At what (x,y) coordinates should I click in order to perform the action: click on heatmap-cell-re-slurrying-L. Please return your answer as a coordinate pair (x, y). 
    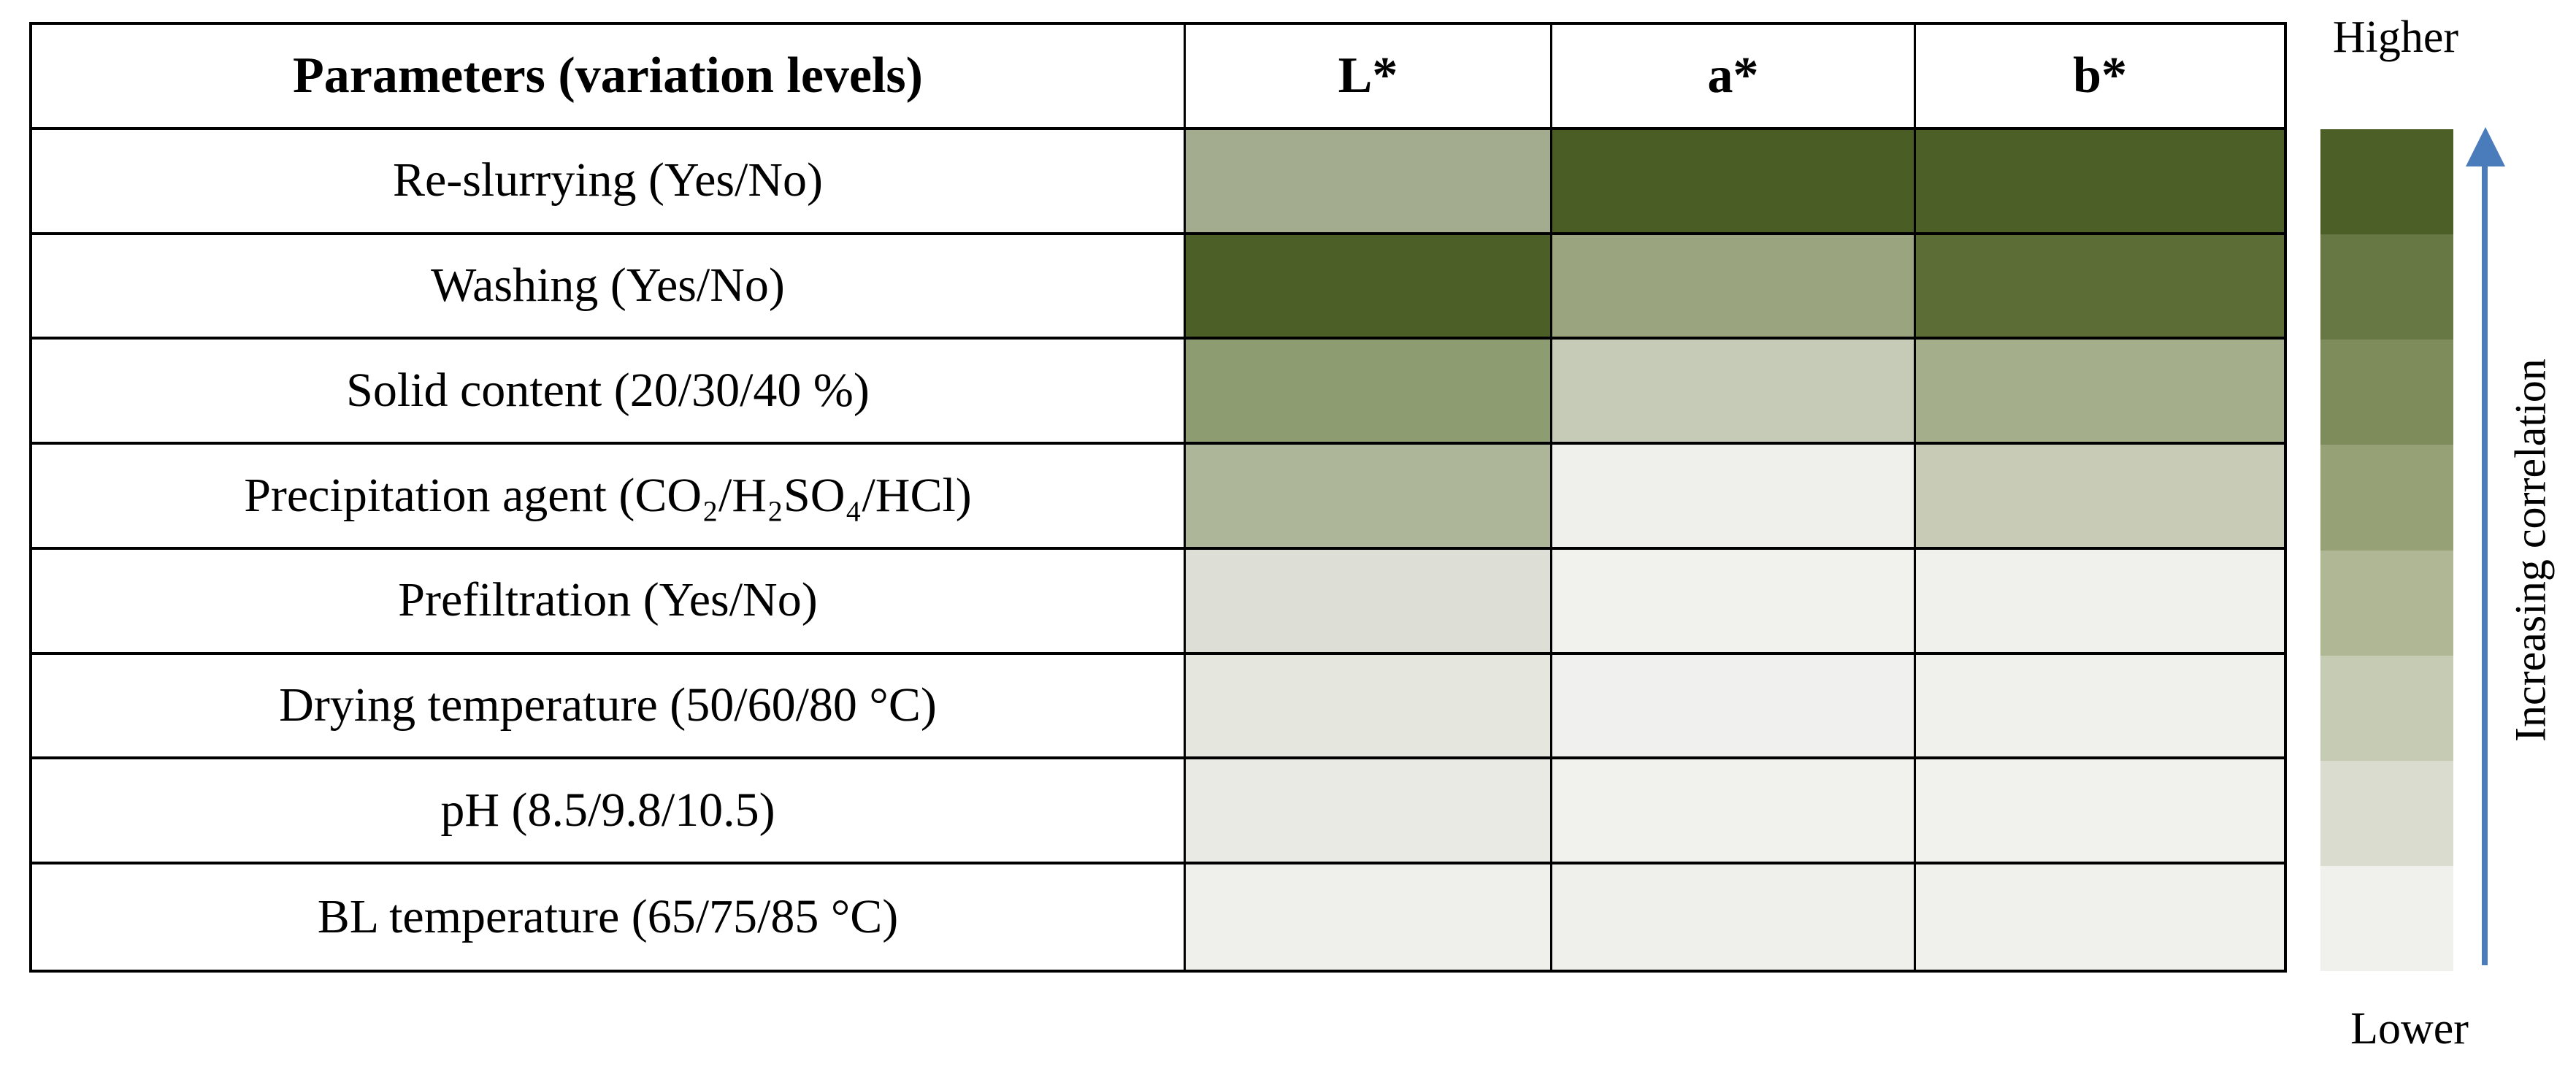
    Looking at the image, I should click on (1369, 182).